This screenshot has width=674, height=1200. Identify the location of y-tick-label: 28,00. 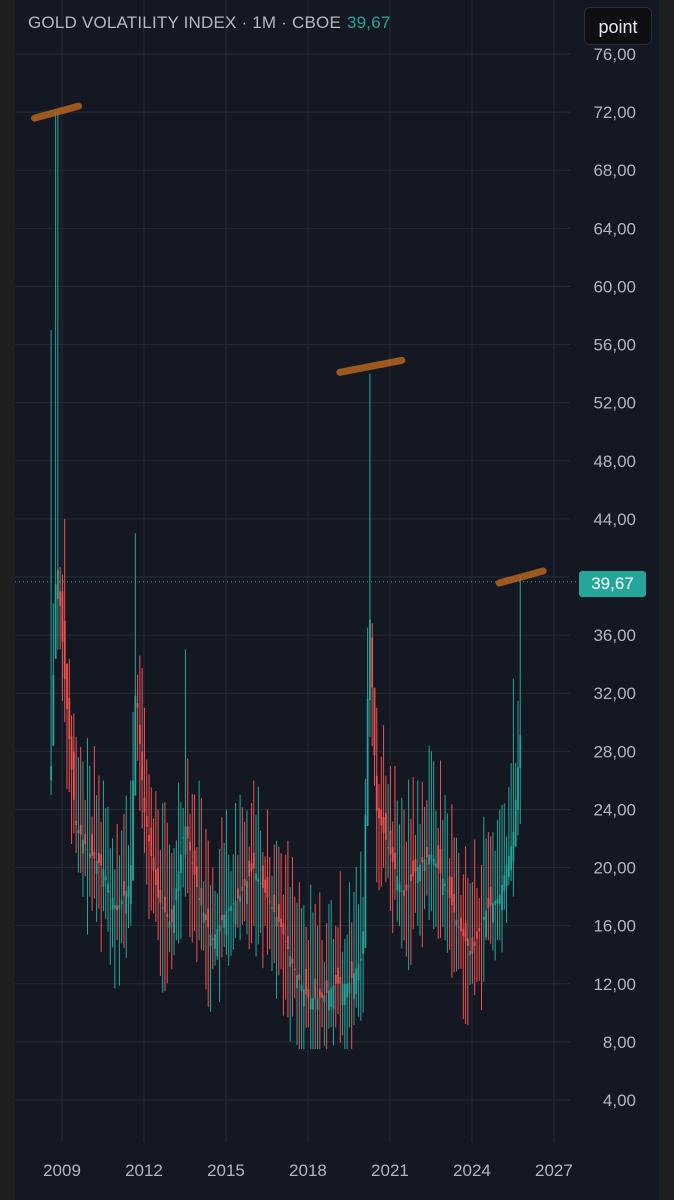
(614, 751).